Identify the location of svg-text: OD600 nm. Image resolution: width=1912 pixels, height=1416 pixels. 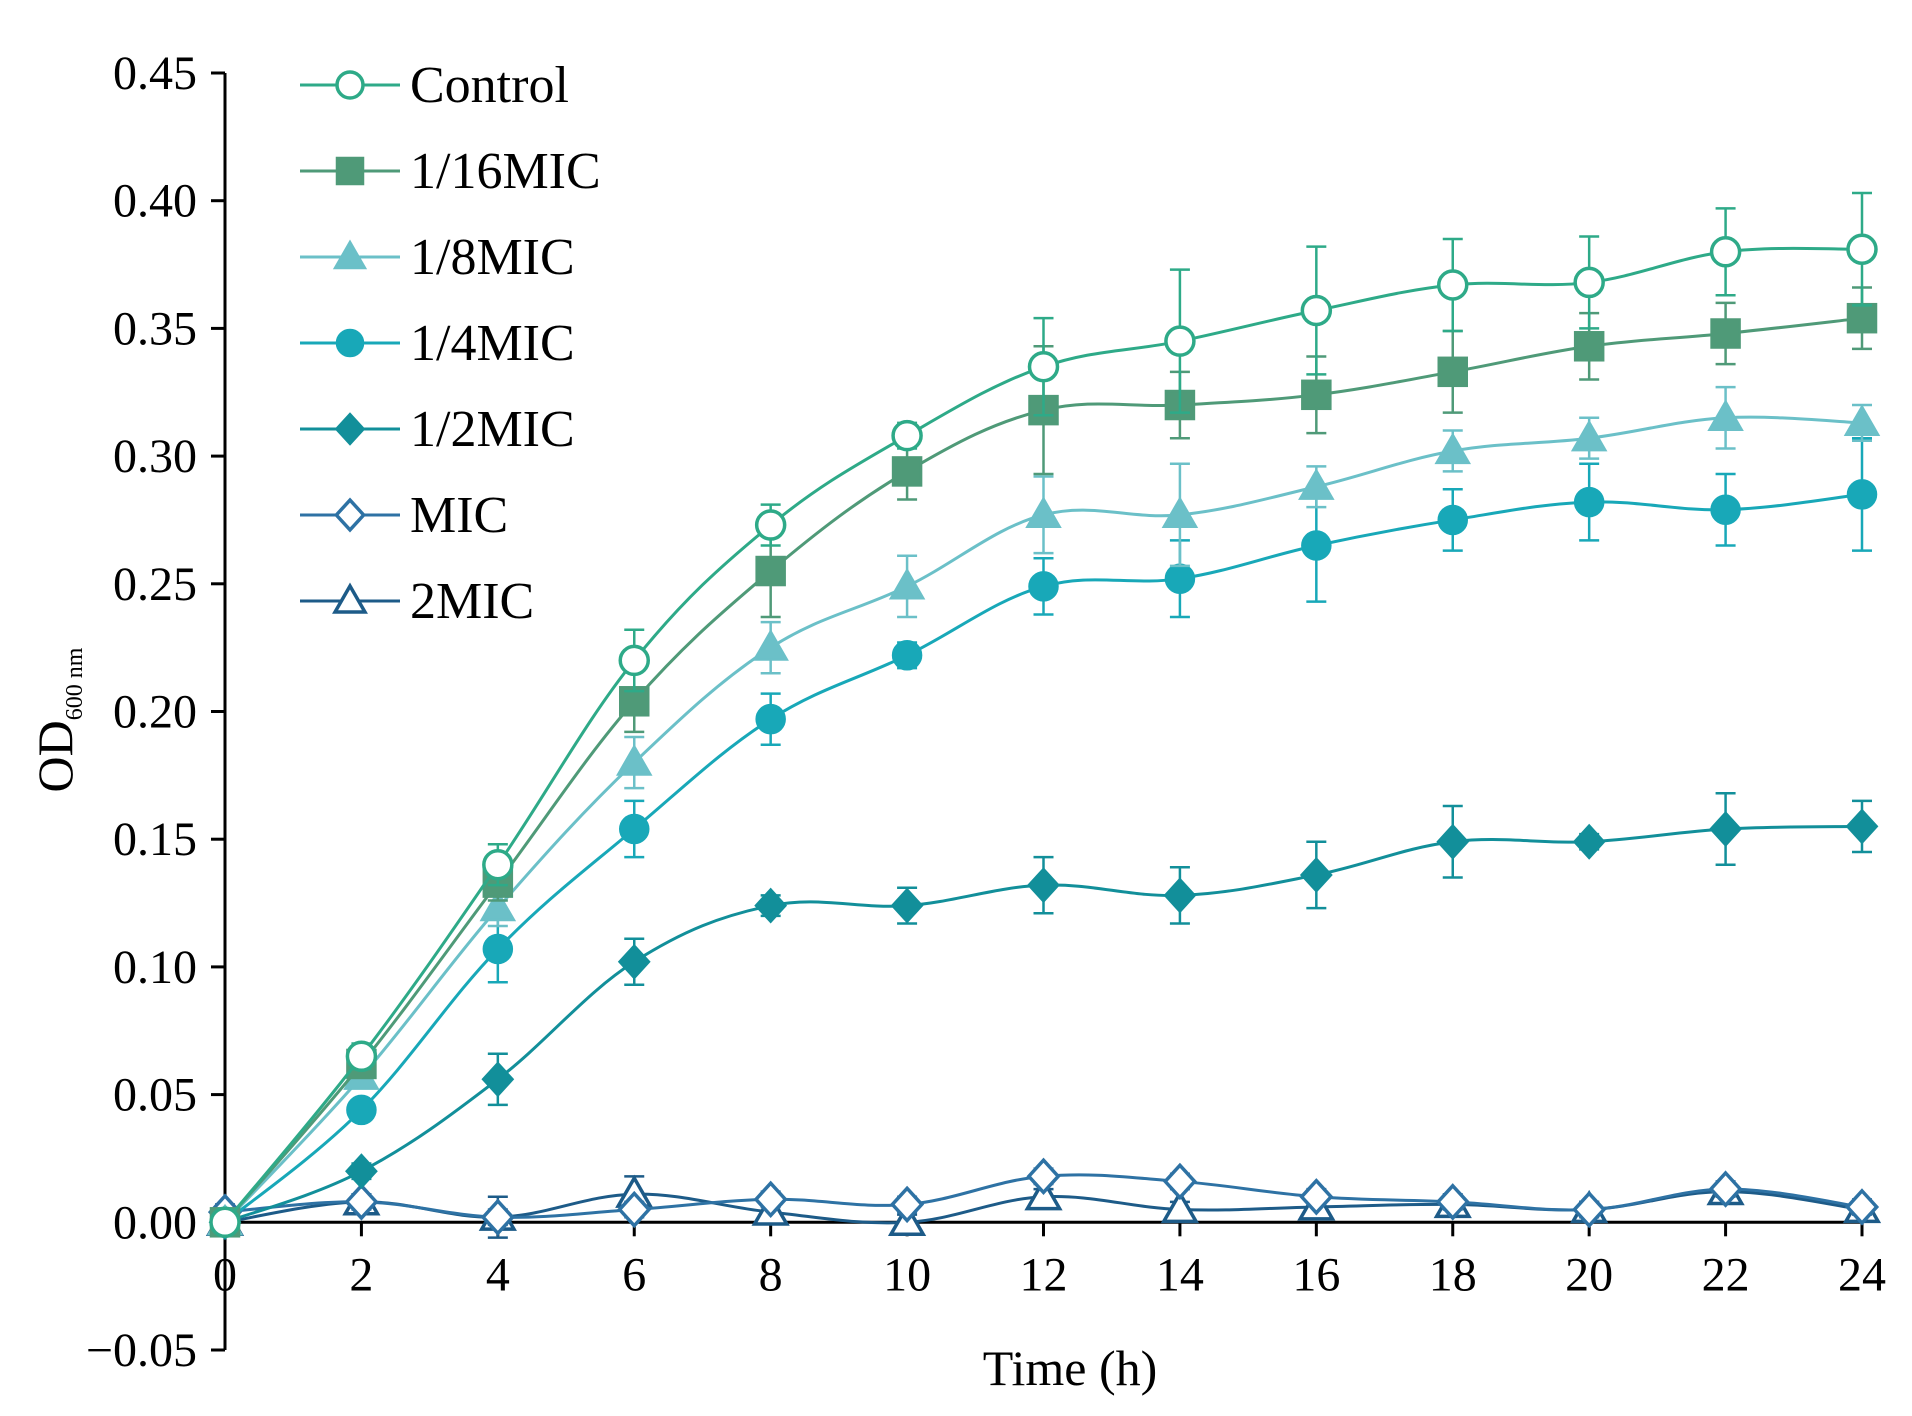
(57, 719).